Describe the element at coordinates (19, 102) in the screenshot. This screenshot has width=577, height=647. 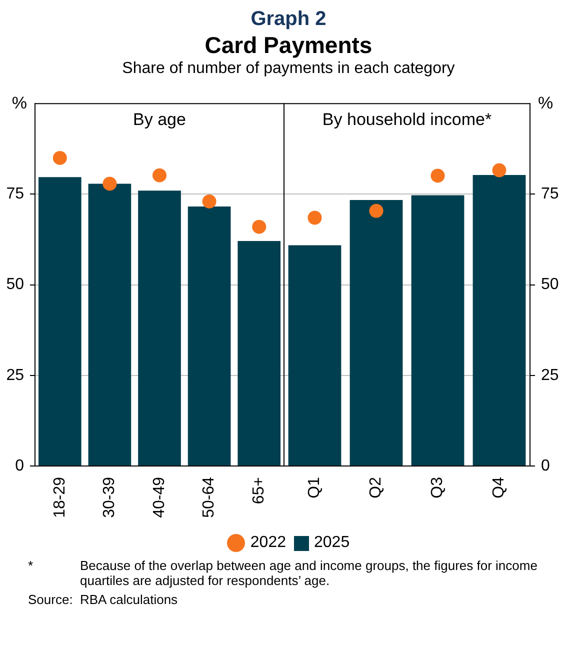
I see `y-axis-title: %` at that location.